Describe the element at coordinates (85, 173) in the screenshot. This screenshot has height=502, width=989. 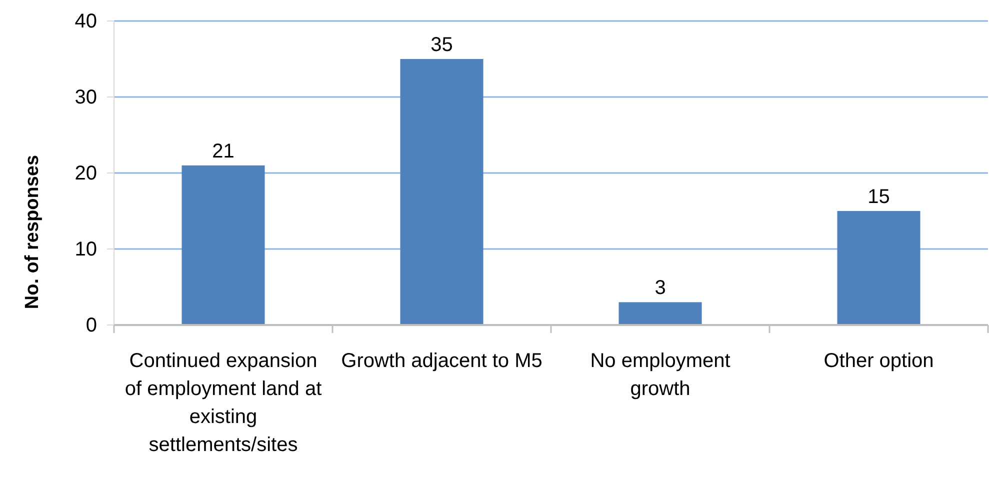
I see `y-tick-label: 20` at that location.